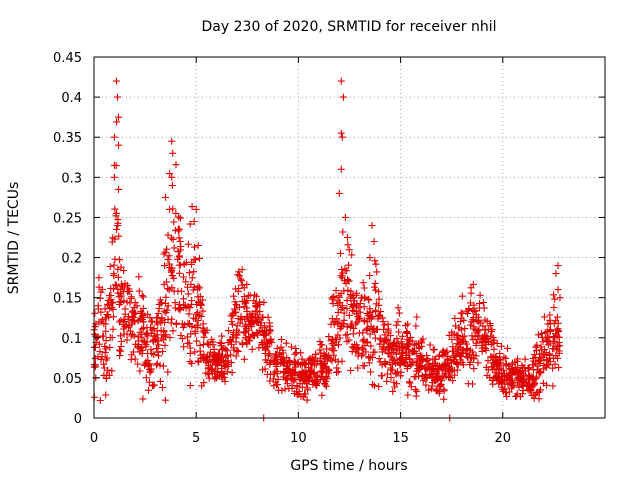 The image size is (640, 480). I want to click on y-tick-label: 0.2, so click(71, 259).